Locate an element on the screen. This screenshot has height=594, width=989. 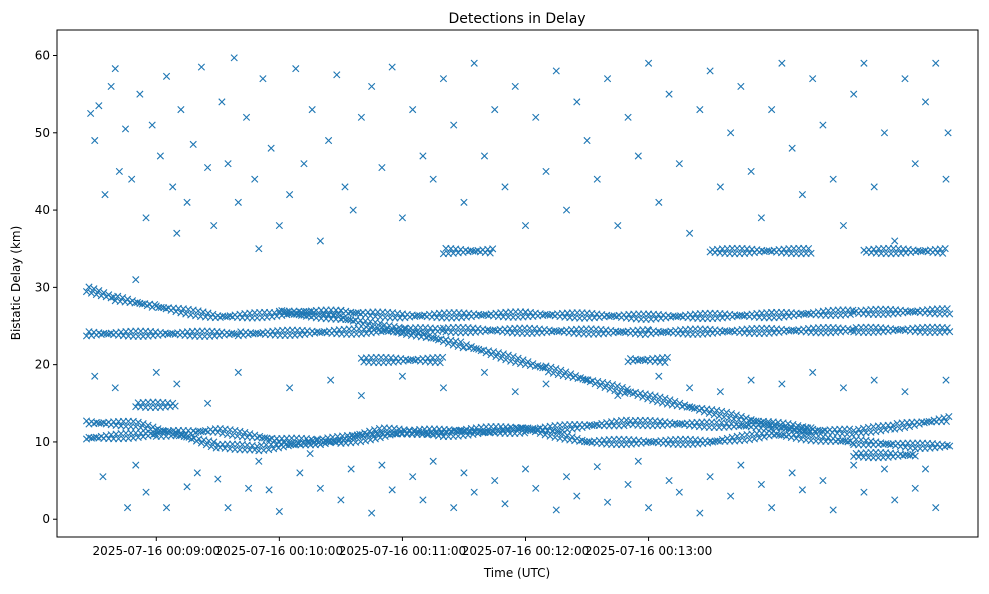
y-tick-label: 30 is located at coordinates (42, 287).